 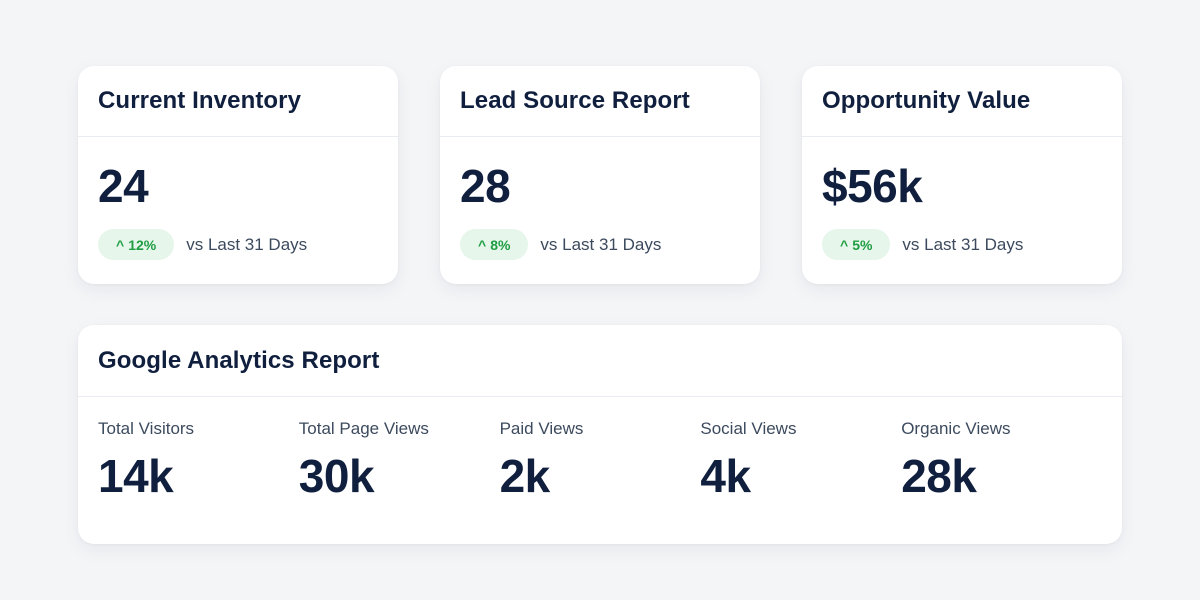 What do you see at coordinates (363, 428) in the screenshot?
I see `metric-label: Total Page Views` at bounding box center [363, 428].